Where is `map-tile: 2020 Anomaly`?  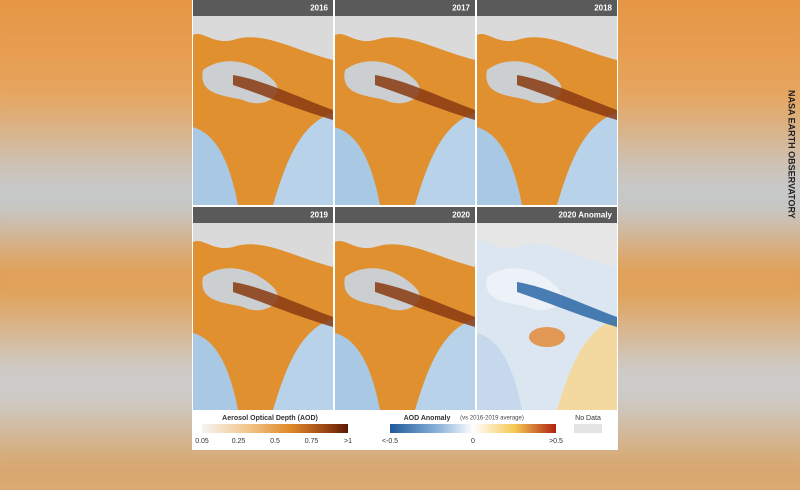 map-tile: 2020 Anomaly is located at coordinates (547, 308).